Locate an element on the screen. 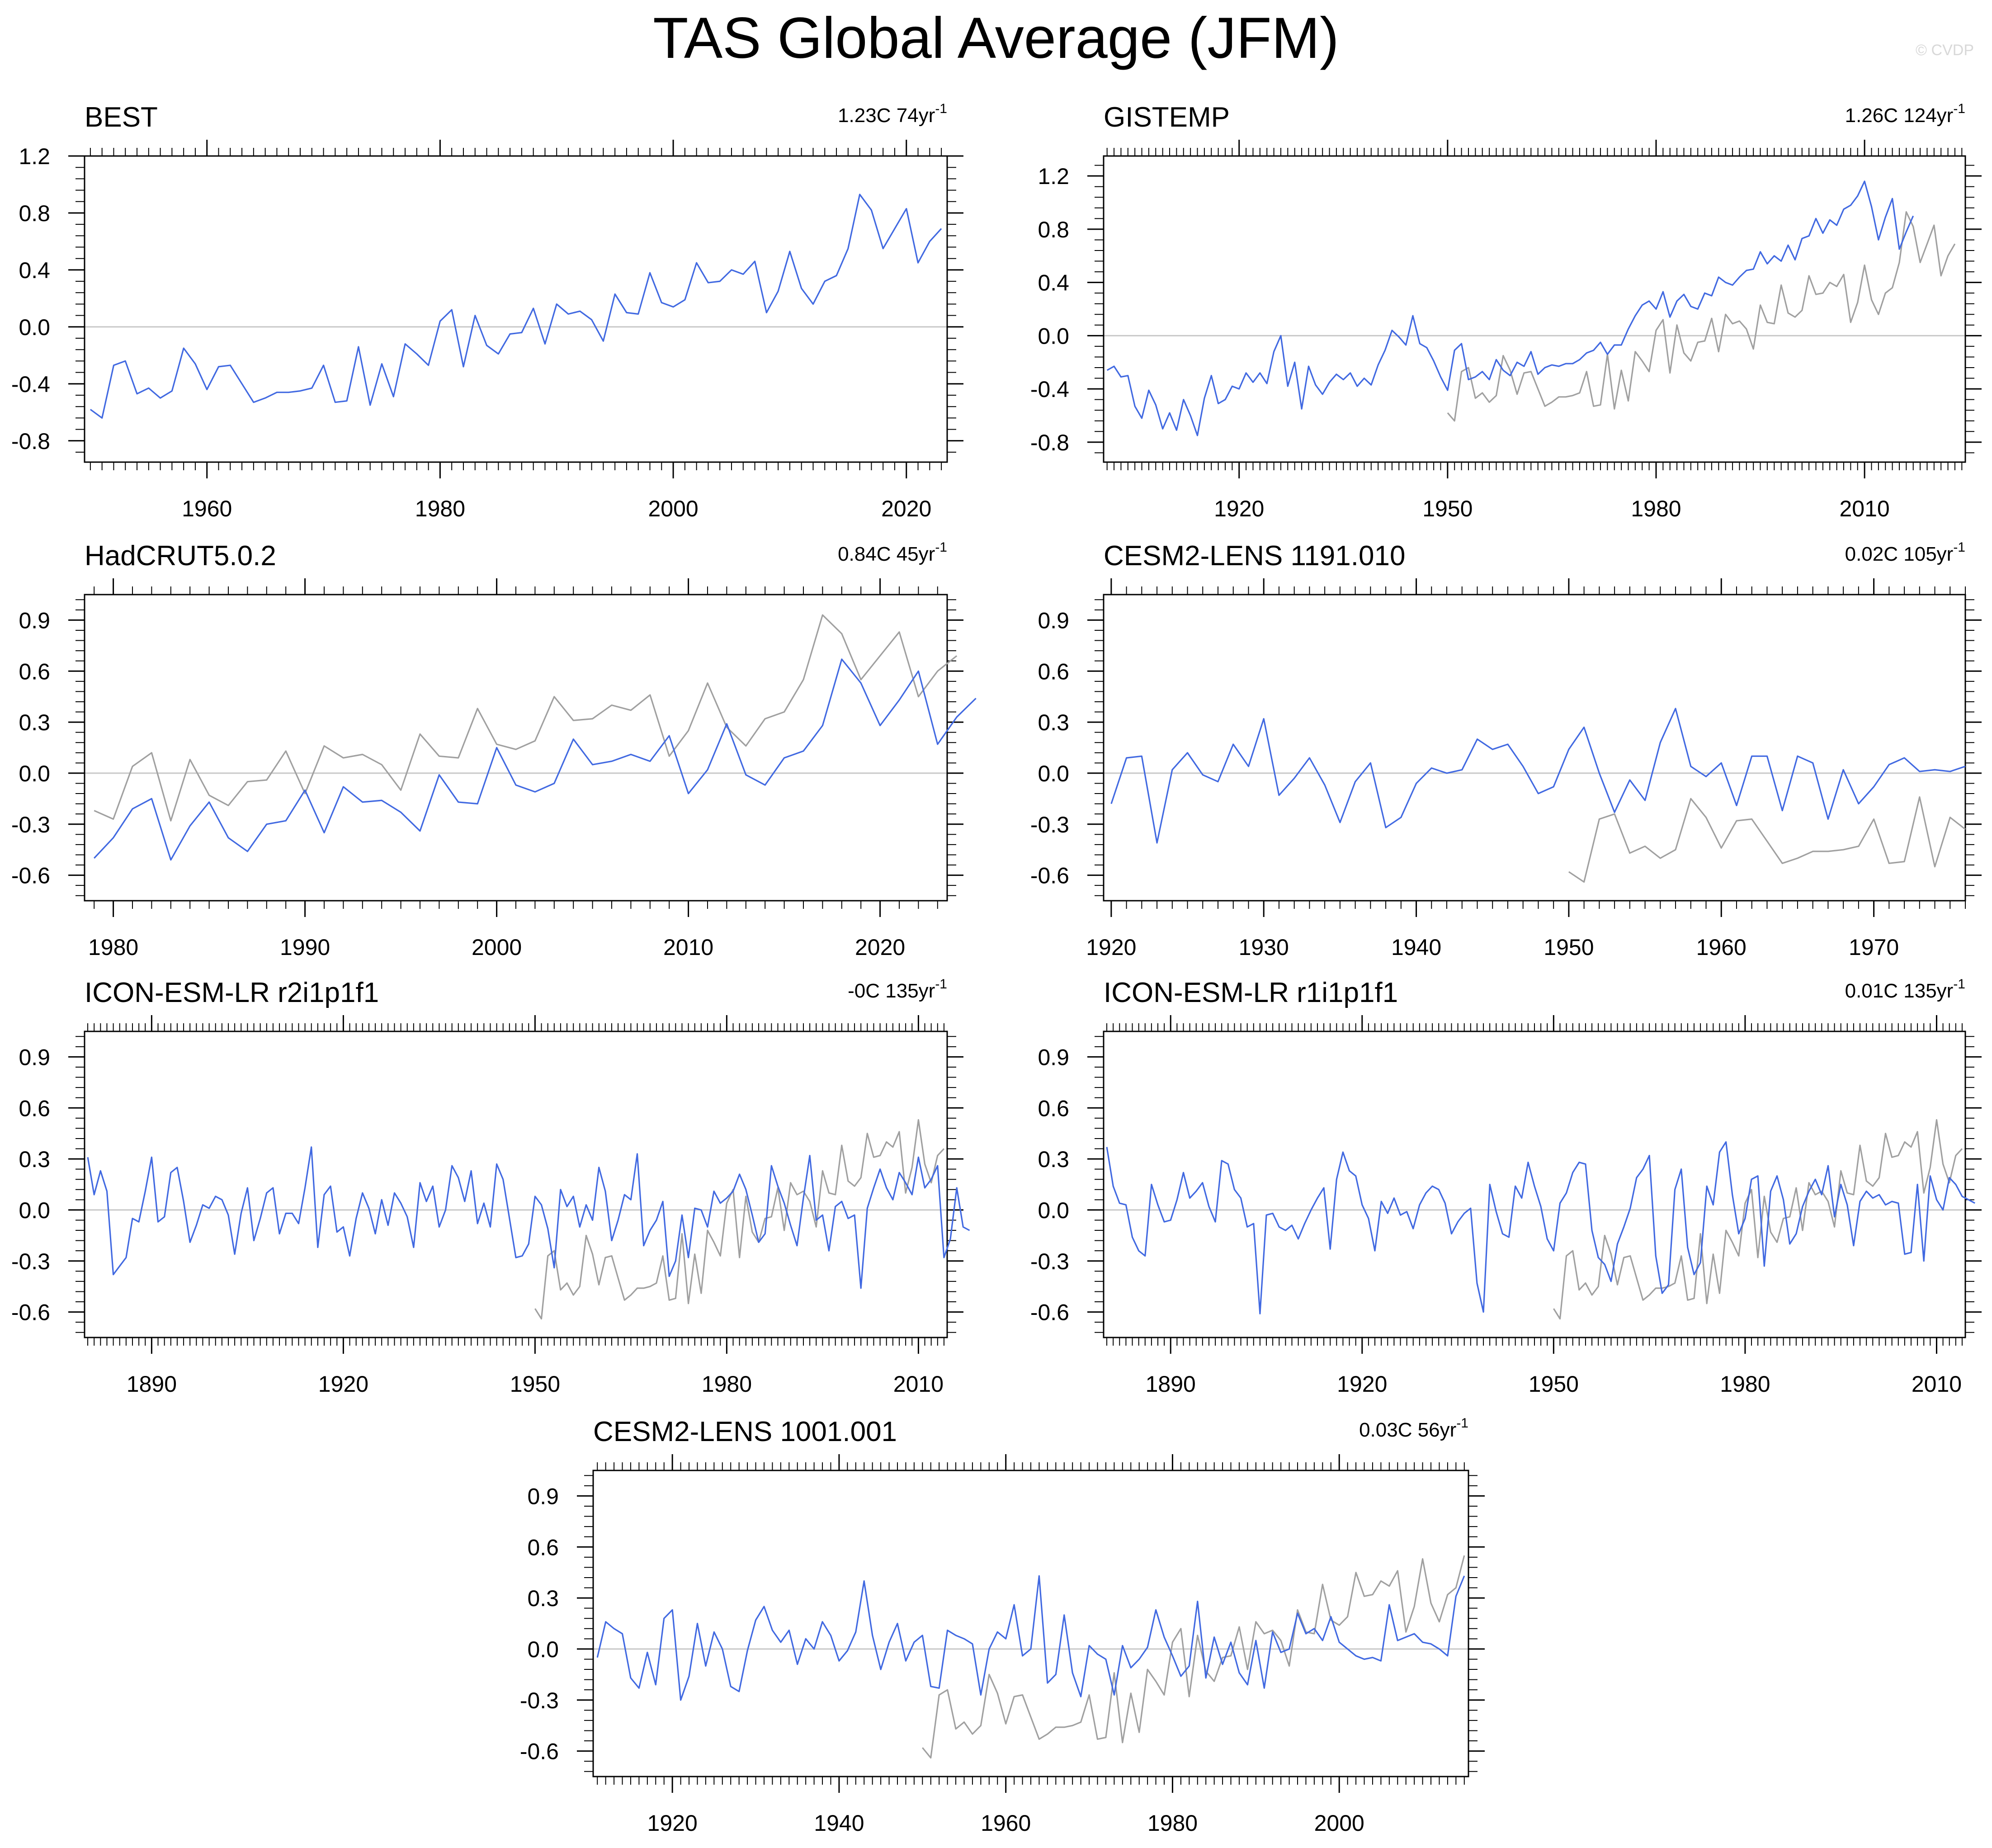 The image size is (1992, 1848). trend-value: 0.01C 135yr is located at coordinates (1900, 991).